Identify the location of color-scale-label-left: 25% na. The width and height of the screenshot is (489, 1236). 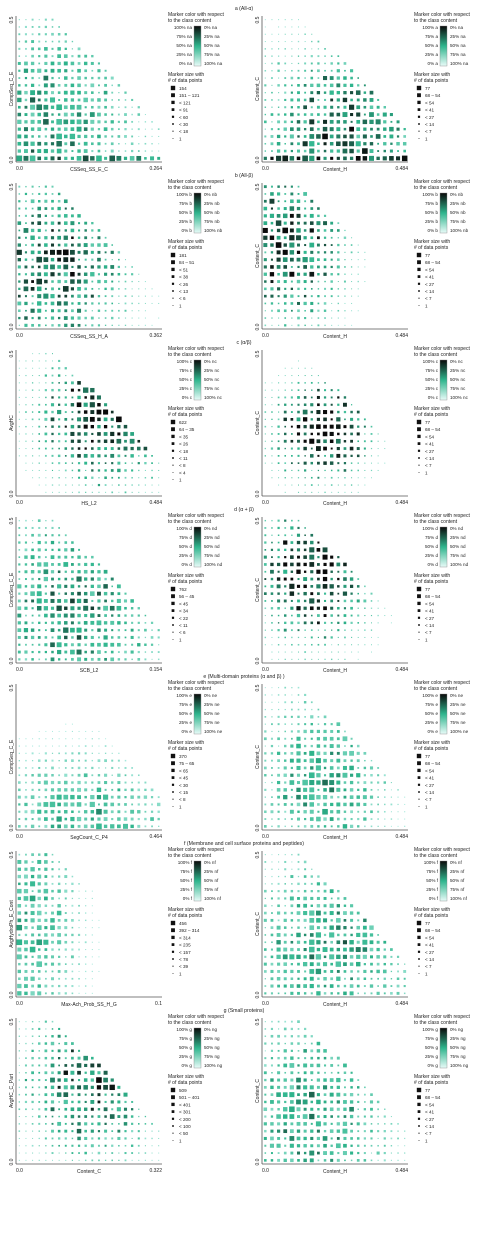
(184, 54).